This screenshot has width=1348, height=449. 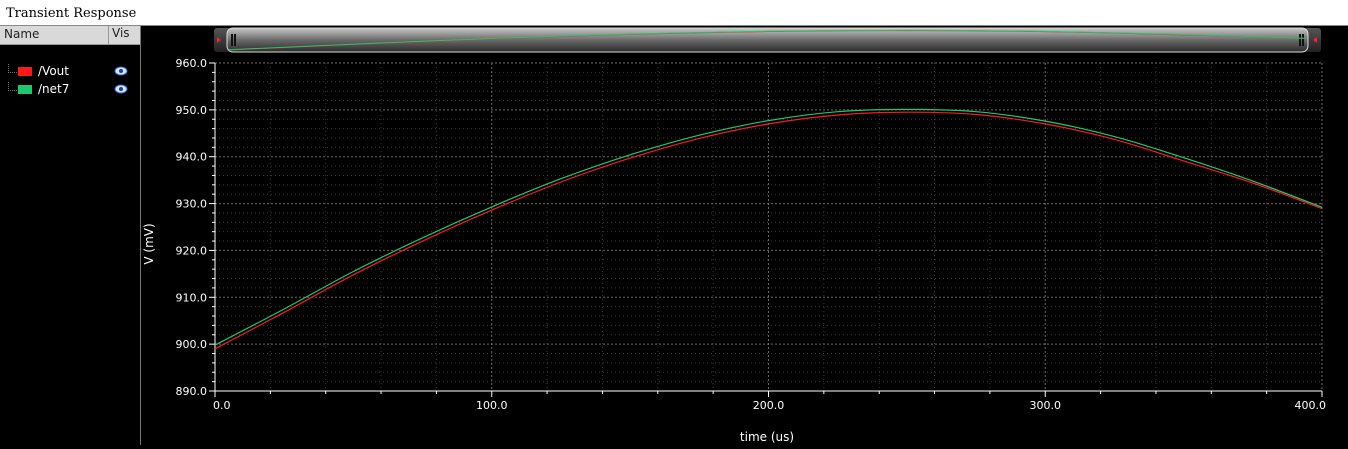 What do you see at coordinates (192, 250) in the screenshot?
I see `y-tick-label: 920.0` at bounding box center [192, 250].